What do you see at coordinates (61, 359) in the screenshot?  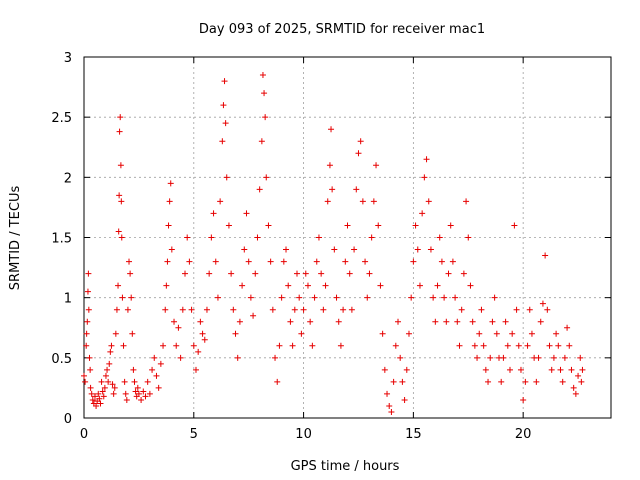 I see `y-tick-label: 0.5` at bounding box center [61, 359].